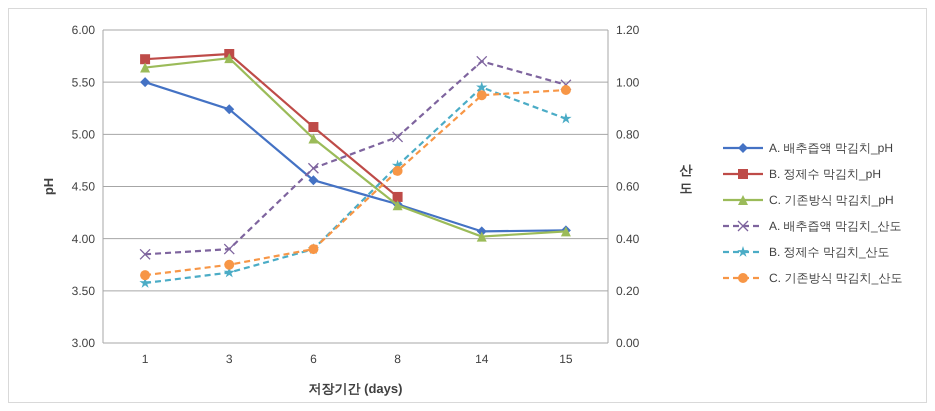 The height and width of the screenshot is (411, 935). What do you see at coordinates (482, 359) in the screenshot?
I see `x-tick-label: 14` at bounding box center [482, 359].